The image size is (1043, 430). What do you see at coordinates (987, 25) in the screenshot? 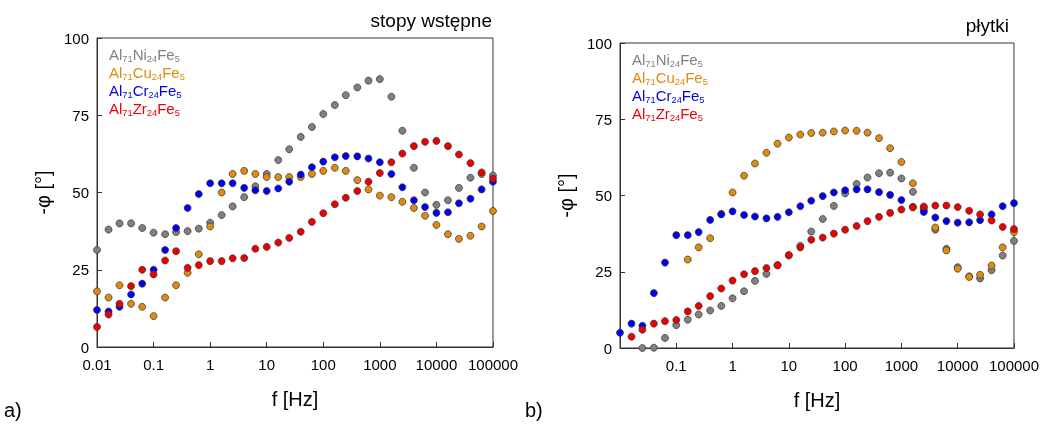
I see `chart-title: płytki` at bounding box center [987, 25].